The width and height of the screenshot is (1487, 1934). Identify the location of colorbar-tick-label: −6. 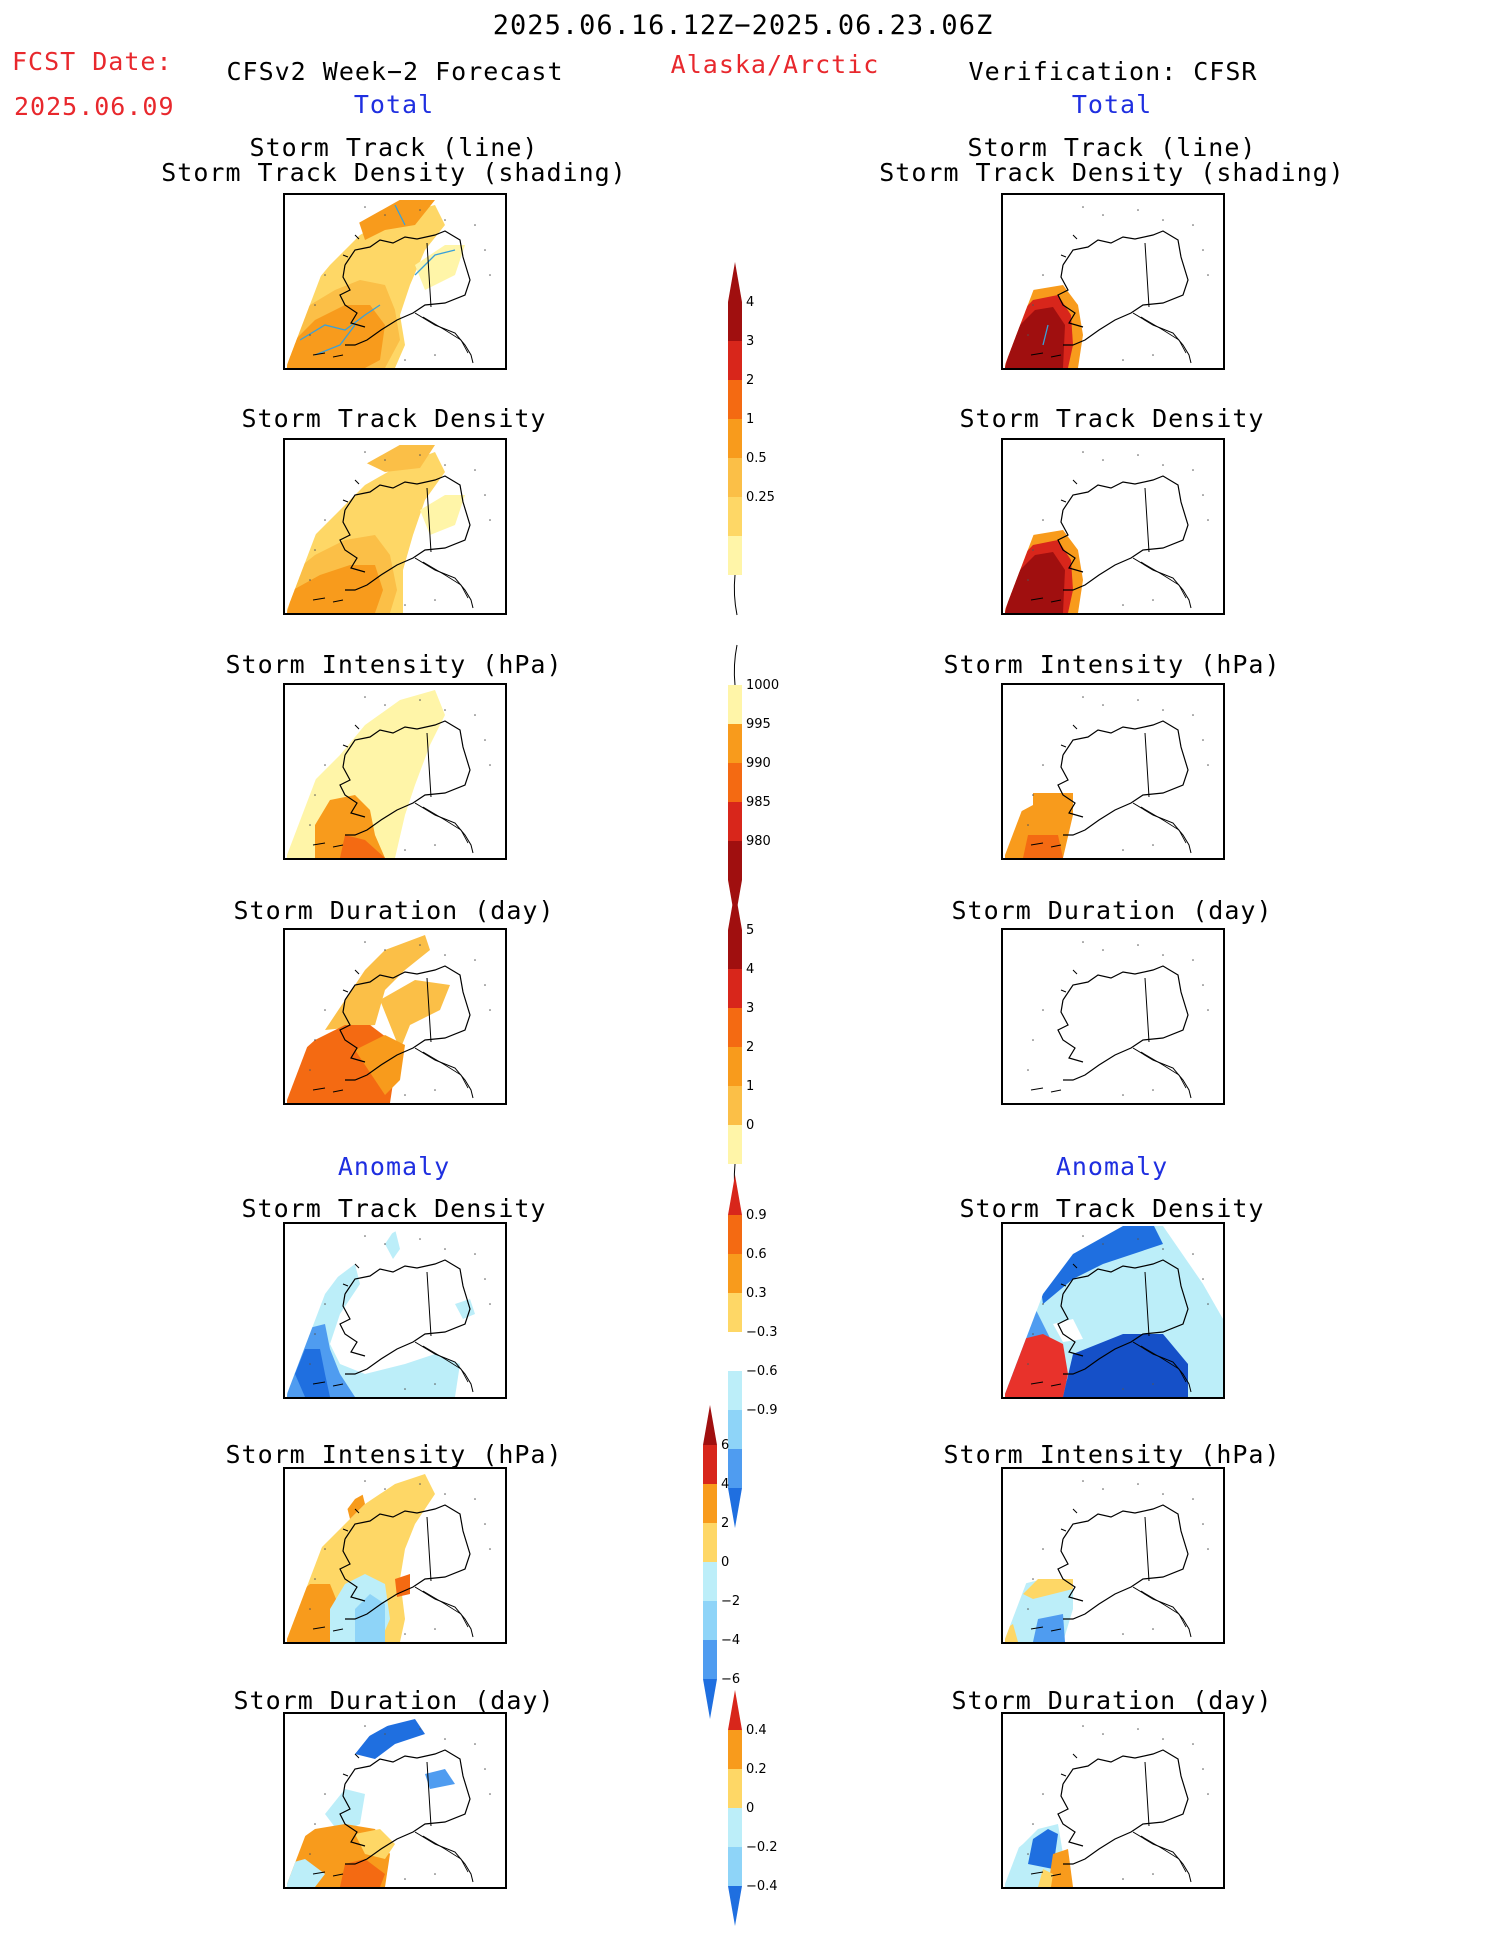
(730, 1679).